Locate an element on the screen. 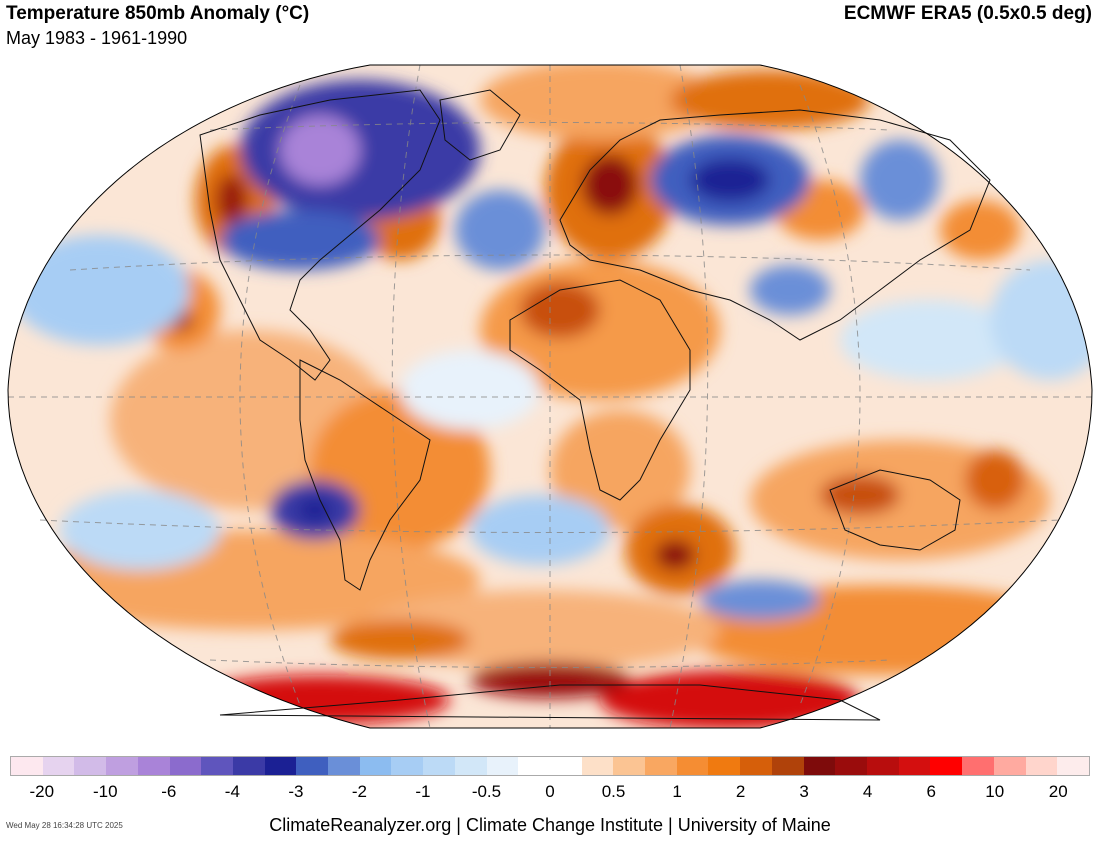 The width and height of the screenshot is (1100, 841). data-source-label: ECMWF ERA5 (0.5x0.5 deg) is located at coordinates (967, 13).